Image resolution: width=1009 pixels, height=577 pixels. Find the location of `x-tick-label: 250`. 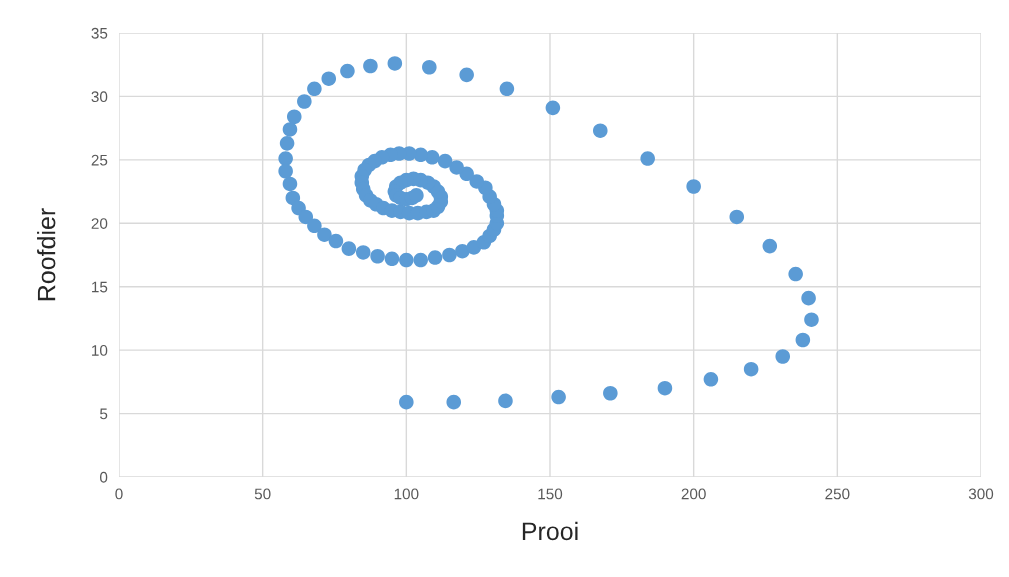

x-tick-label: 250 is located at coordinates (837, 494).